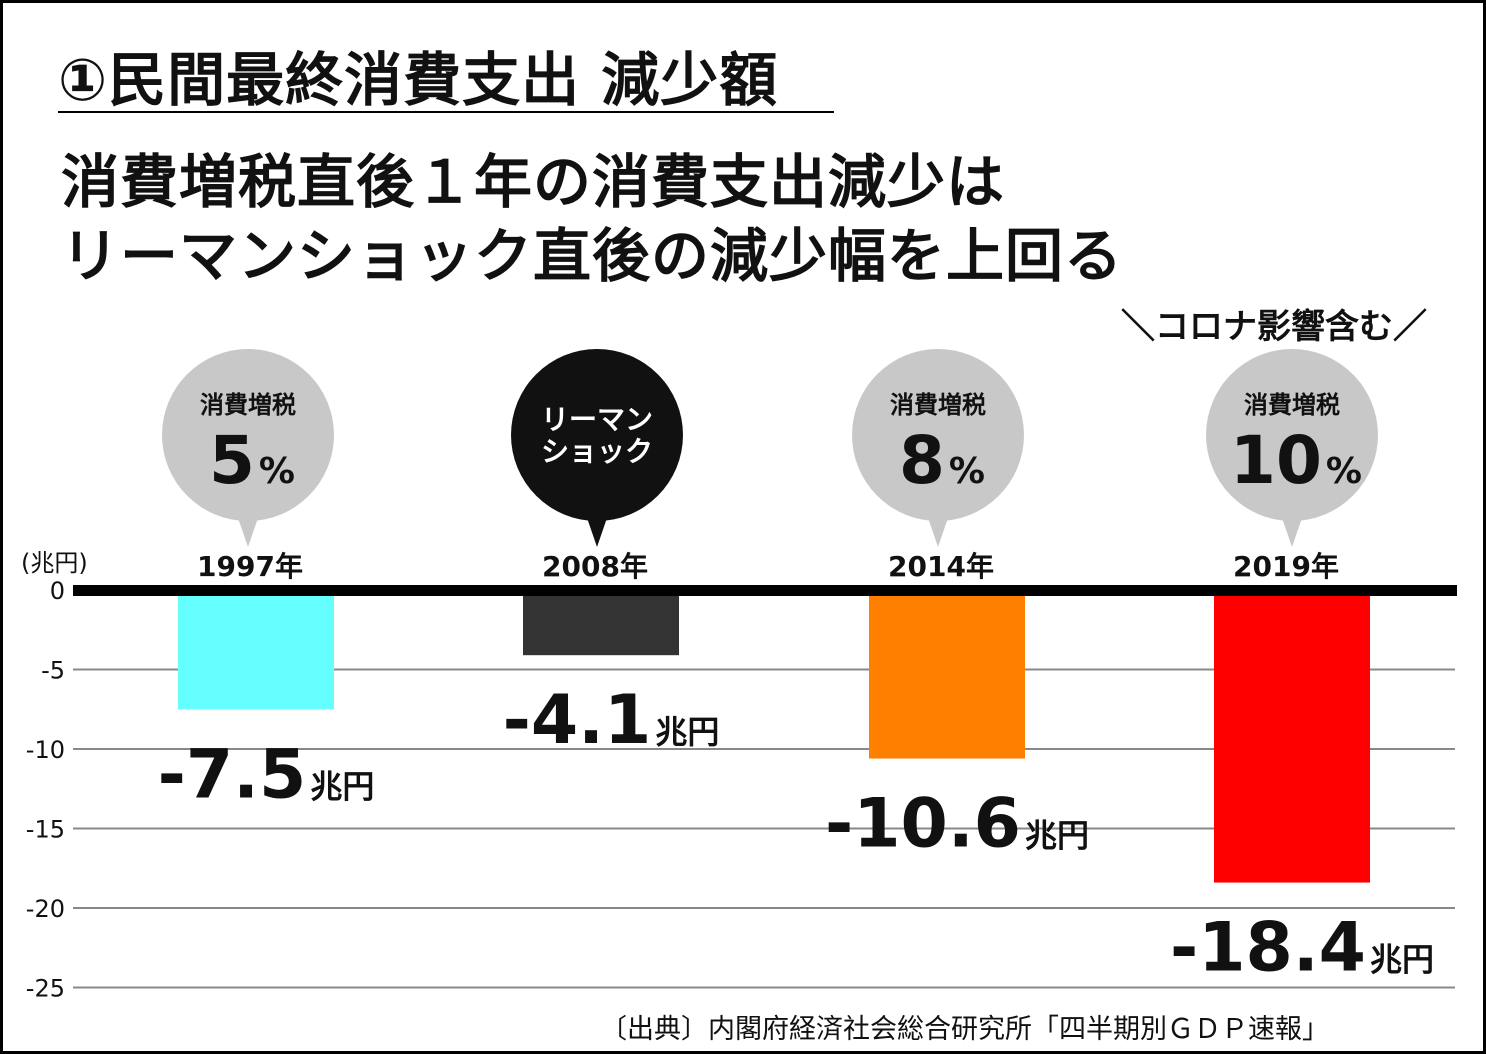  What do you see at coordinates (250, 566) in the screenshot?
I see `category-label: 1997年` at bounding box center [250, 566].